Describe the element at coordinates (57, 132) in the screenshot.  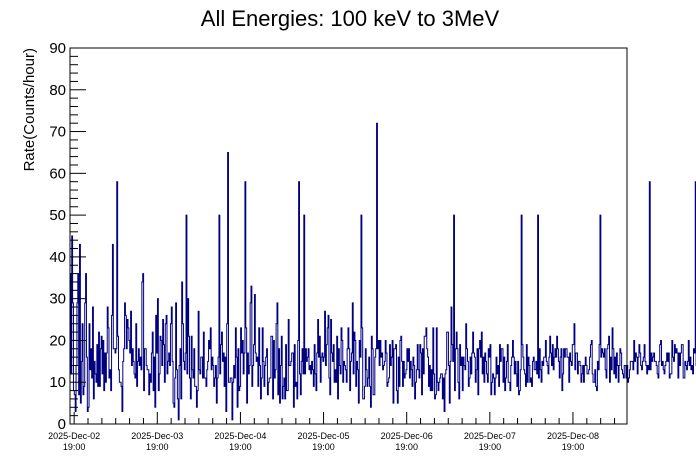
I see `y-tick-label: 70` at that location.